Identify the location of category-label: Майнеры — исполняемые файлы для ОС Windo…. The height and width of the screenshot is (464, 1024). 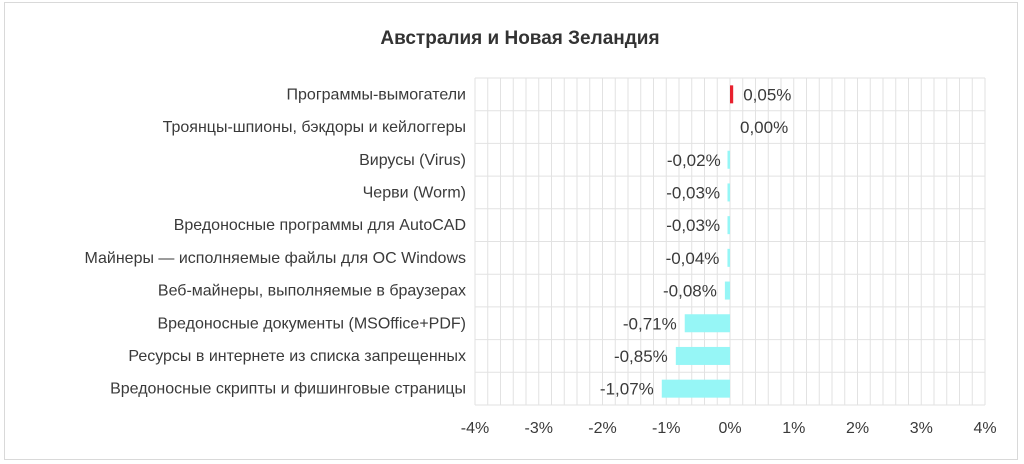
(275, 258).